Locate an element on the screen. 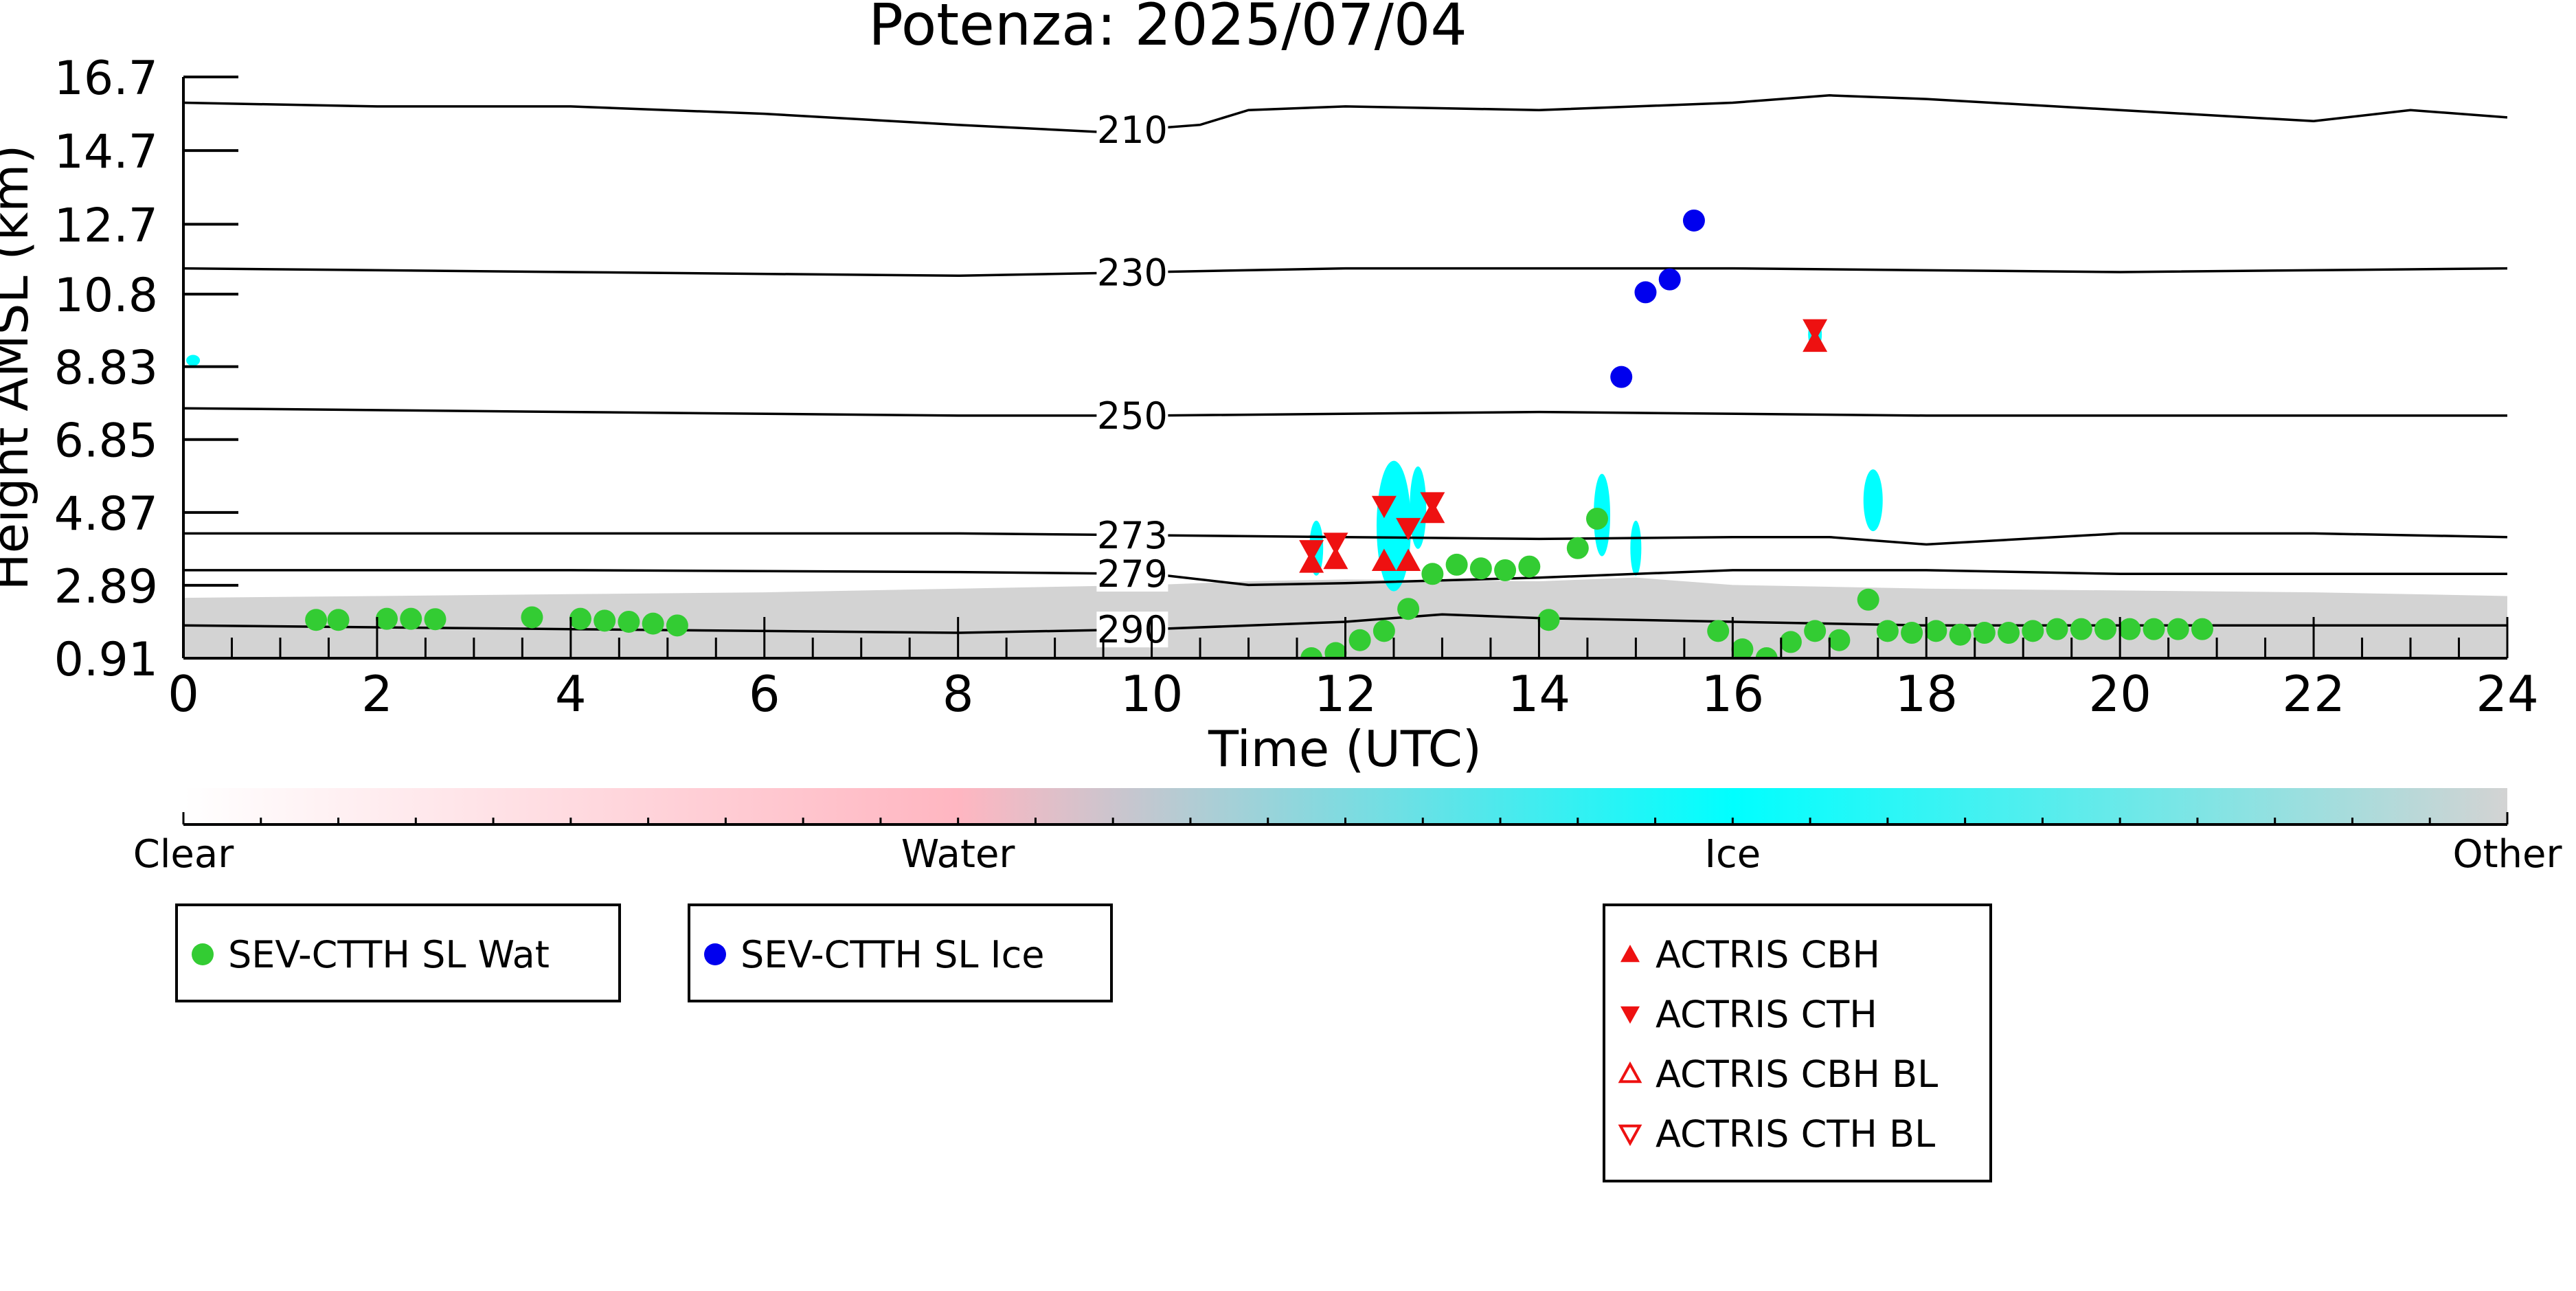 Image resolution: width=2576 pixels, height=1291 pixels. y-tick-label: 2.89 is located at coordinates (106, 587).